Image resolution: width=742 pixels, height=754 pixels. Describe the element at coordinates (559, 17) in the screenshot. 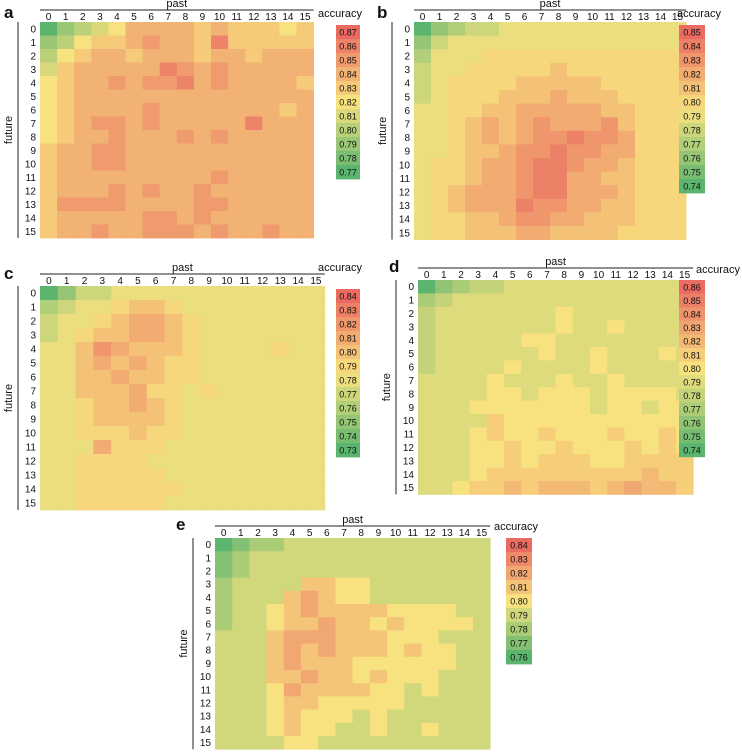

I see `x-tick-label: 8` at that location.